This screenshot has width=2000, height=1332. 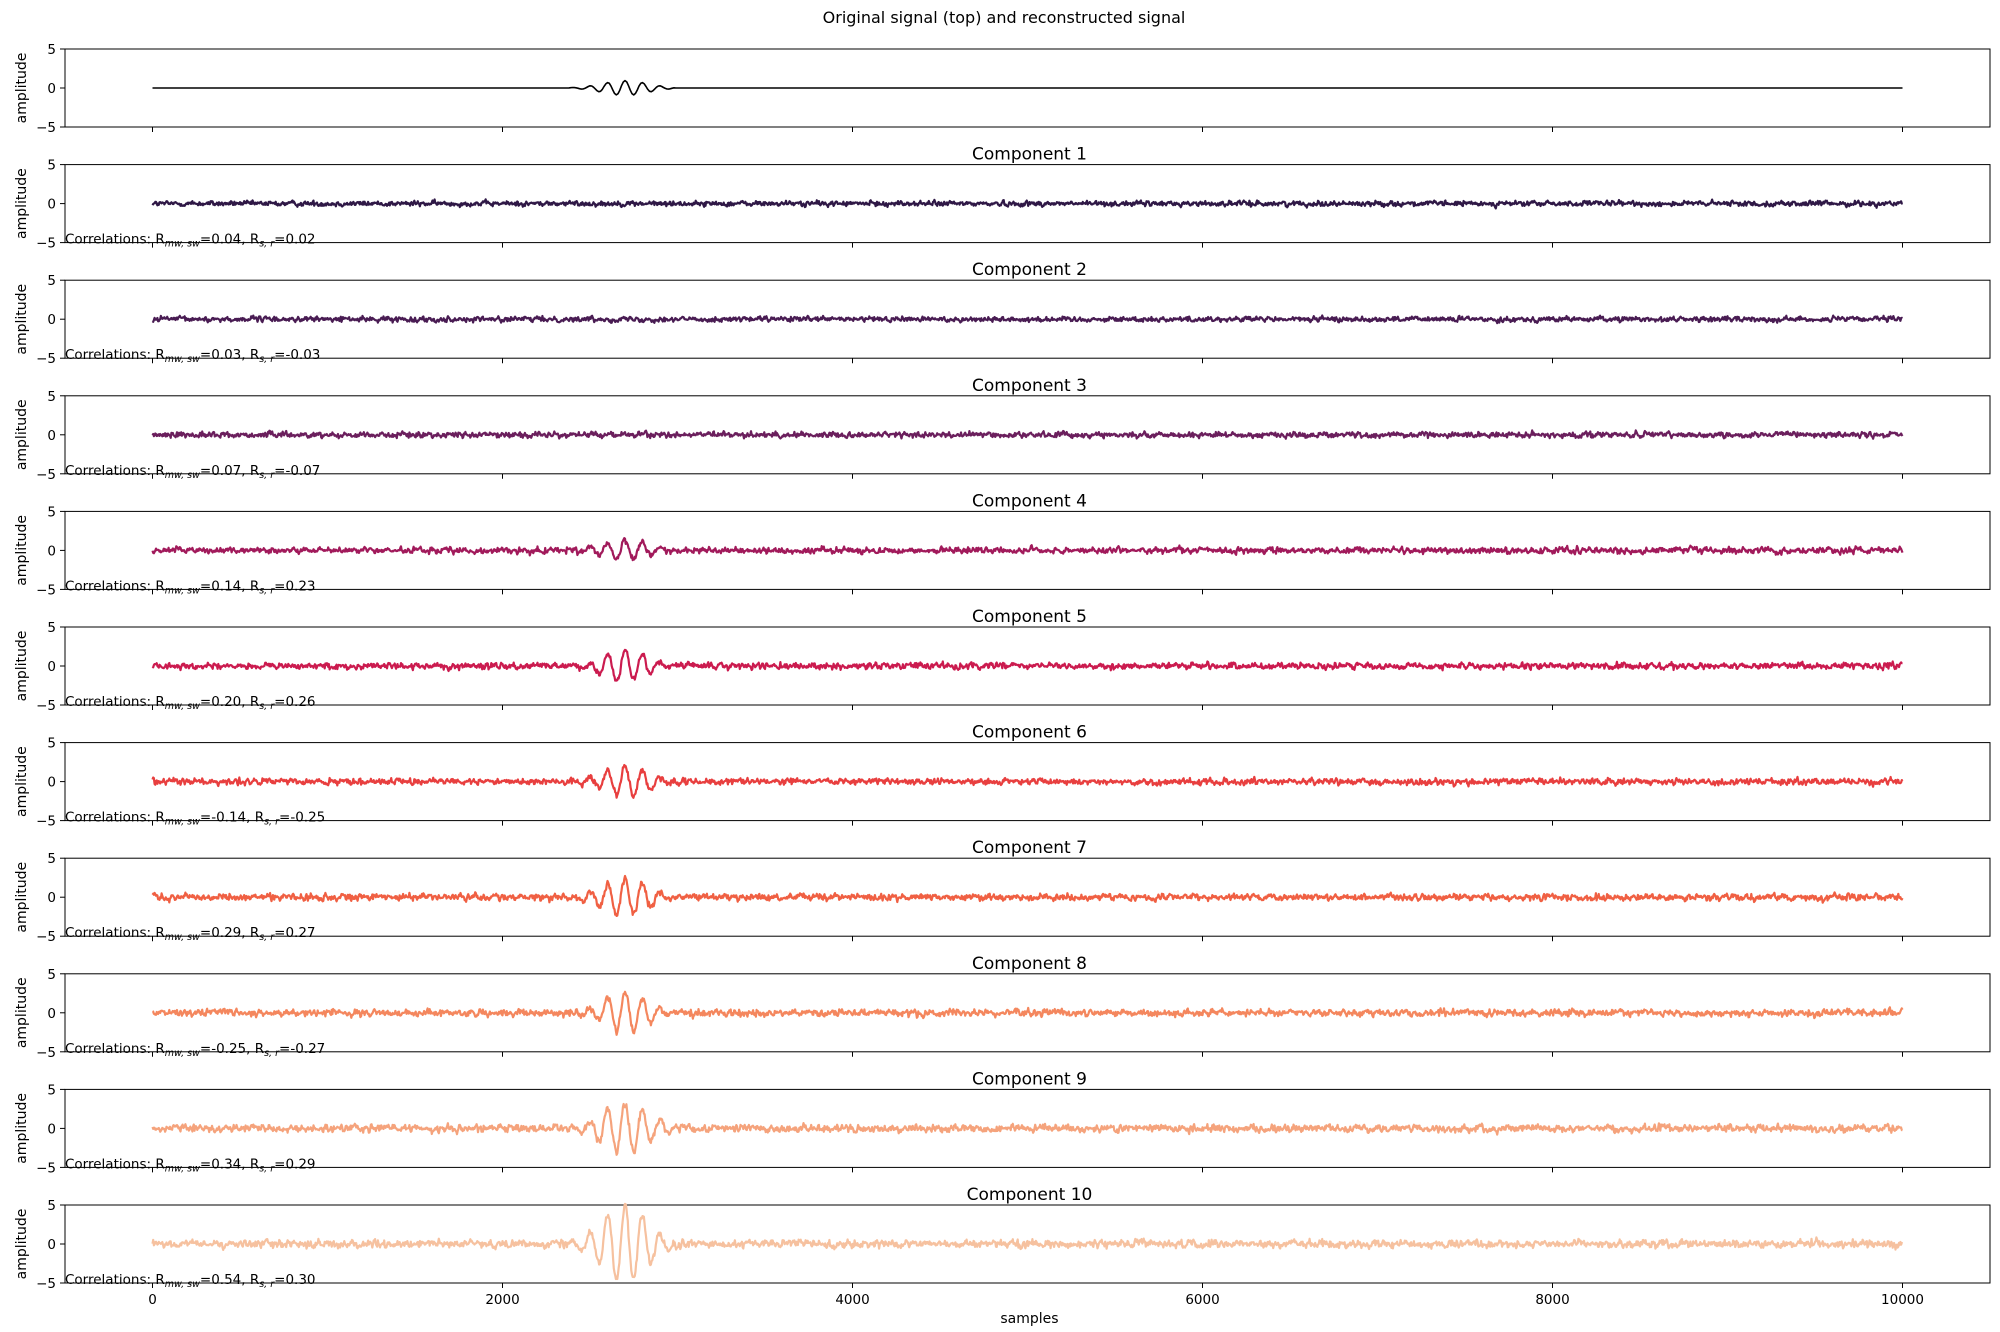 I want to click on panel-title: Component 1, so click(x=1029, y=155).